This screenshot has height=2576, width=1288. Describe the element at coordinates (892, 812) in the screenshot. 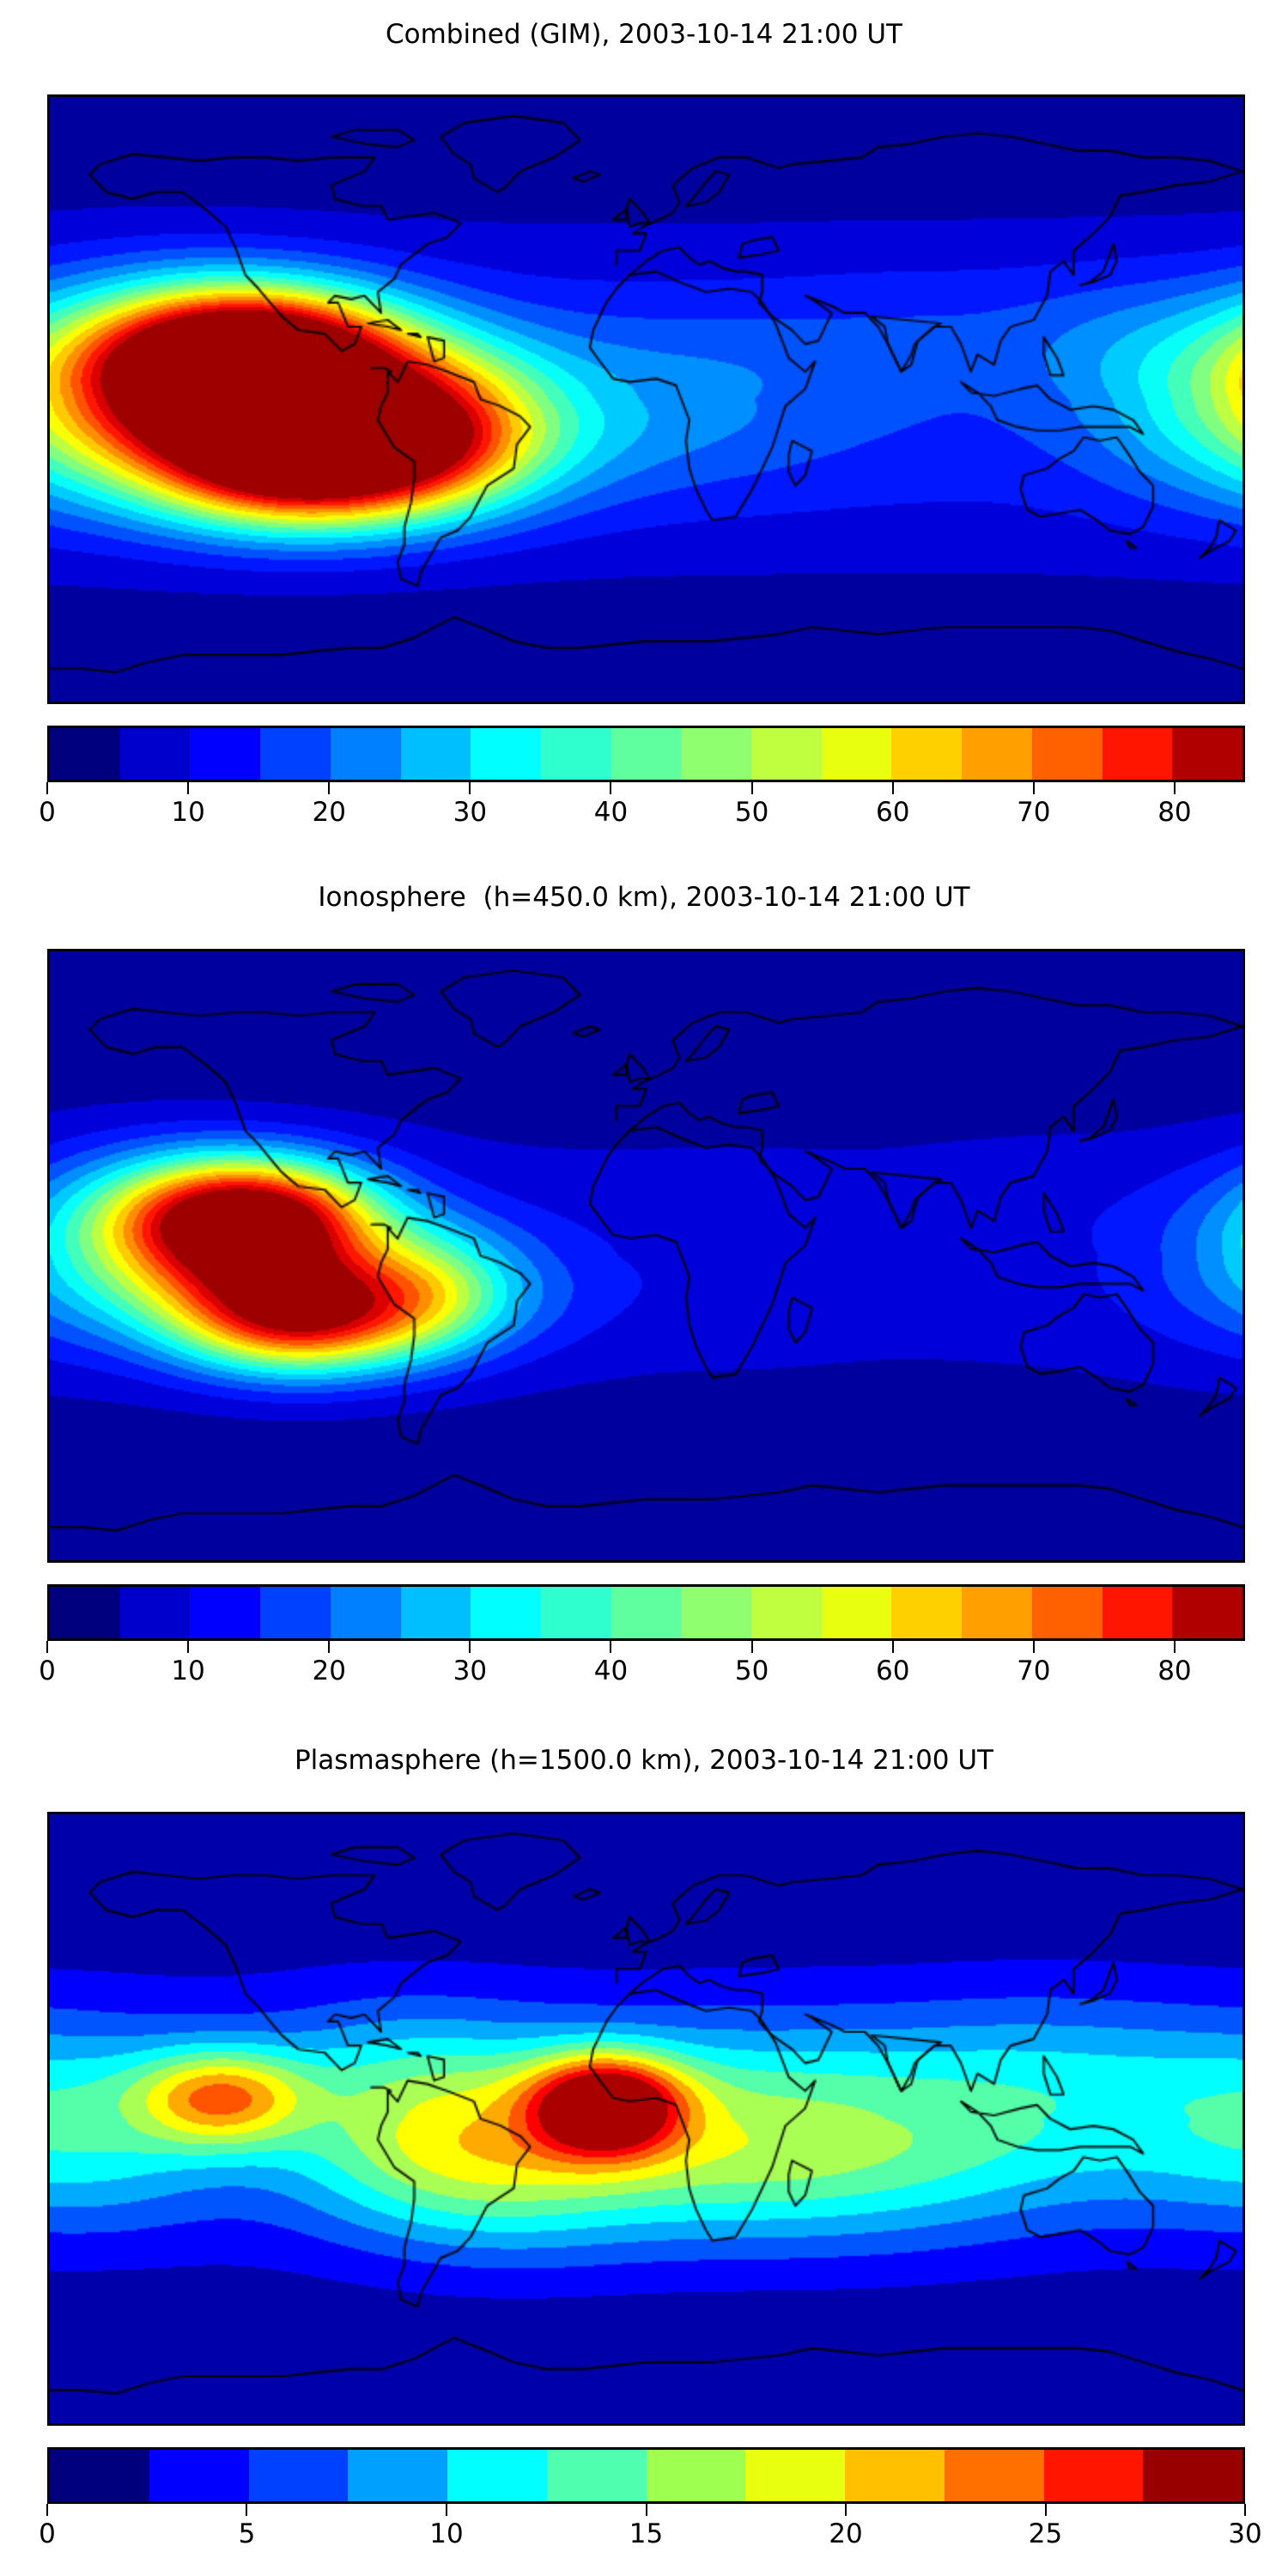

I see `colorbar-tick-label: 60` at that location.